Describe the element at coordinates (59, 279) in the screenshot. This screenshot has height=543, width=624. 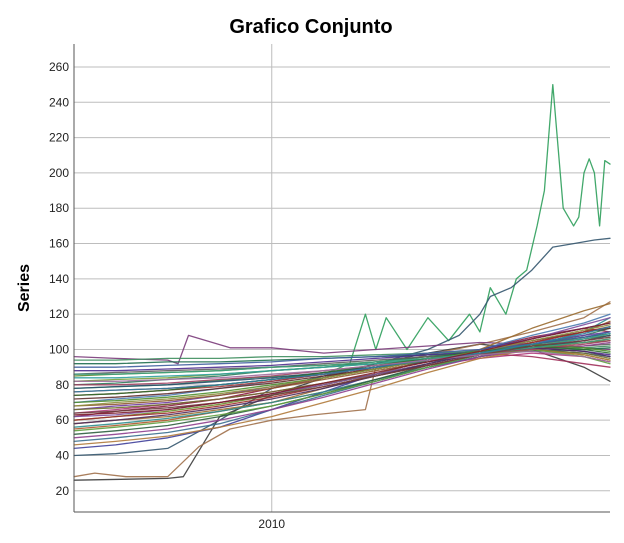
I see `y-tick-label: 140` at that location.